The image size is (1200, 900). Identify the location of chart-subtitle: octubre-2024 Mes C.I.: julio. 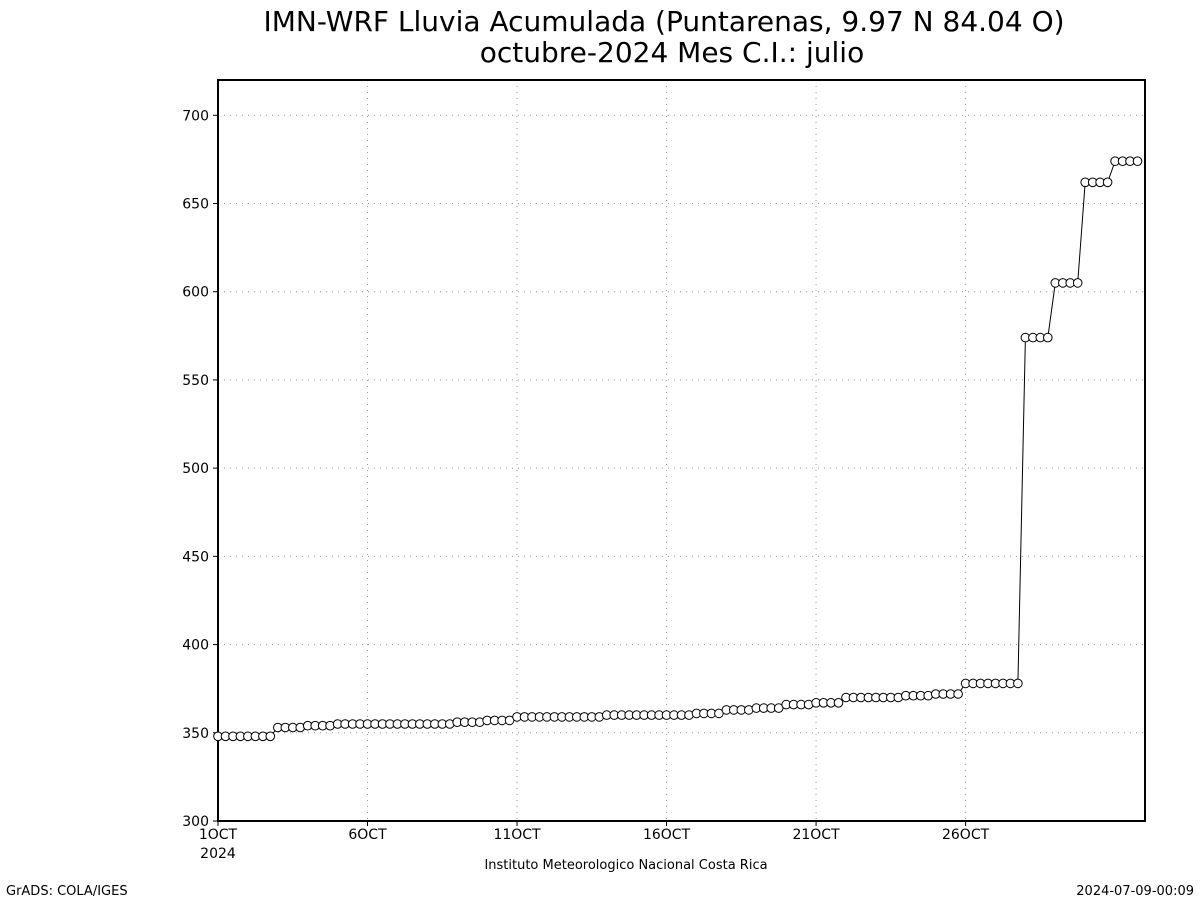
(672, 52).